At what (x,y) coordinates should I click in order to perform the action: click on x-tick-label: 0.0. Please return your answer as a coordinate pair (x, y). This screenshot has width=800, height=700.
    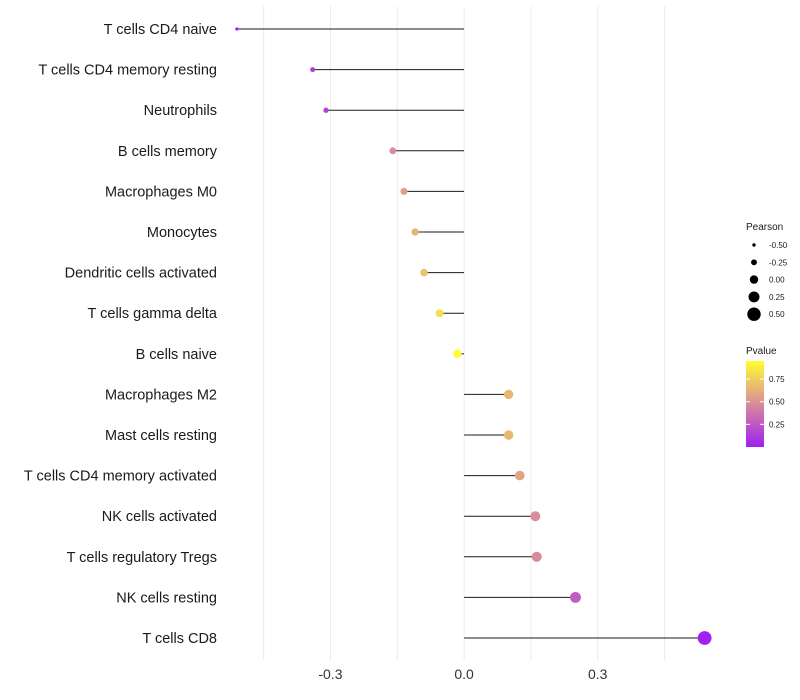
    Looking at the image, I should click on (464, 674).